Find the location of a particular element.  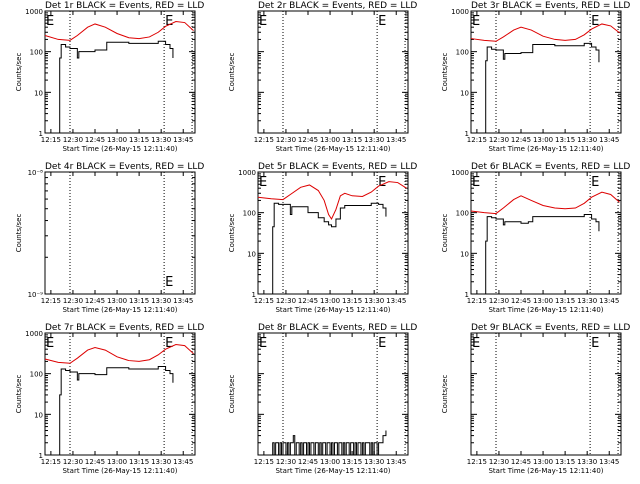

panel-title: Det 5r BLACK = Events, RED = LLD is located at coordinates (337, 167).